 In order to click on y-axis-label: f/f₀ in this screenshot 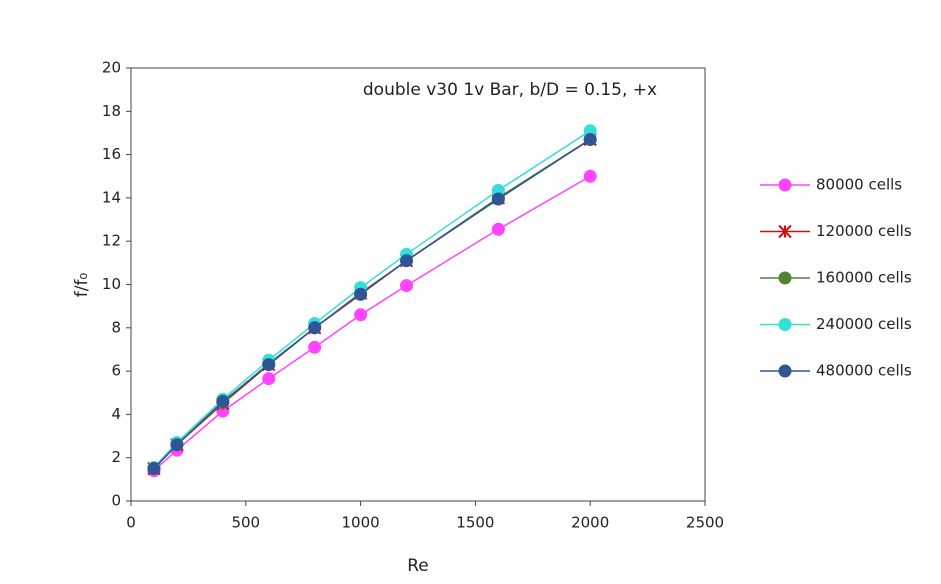, I will do `click(82, 285)`.